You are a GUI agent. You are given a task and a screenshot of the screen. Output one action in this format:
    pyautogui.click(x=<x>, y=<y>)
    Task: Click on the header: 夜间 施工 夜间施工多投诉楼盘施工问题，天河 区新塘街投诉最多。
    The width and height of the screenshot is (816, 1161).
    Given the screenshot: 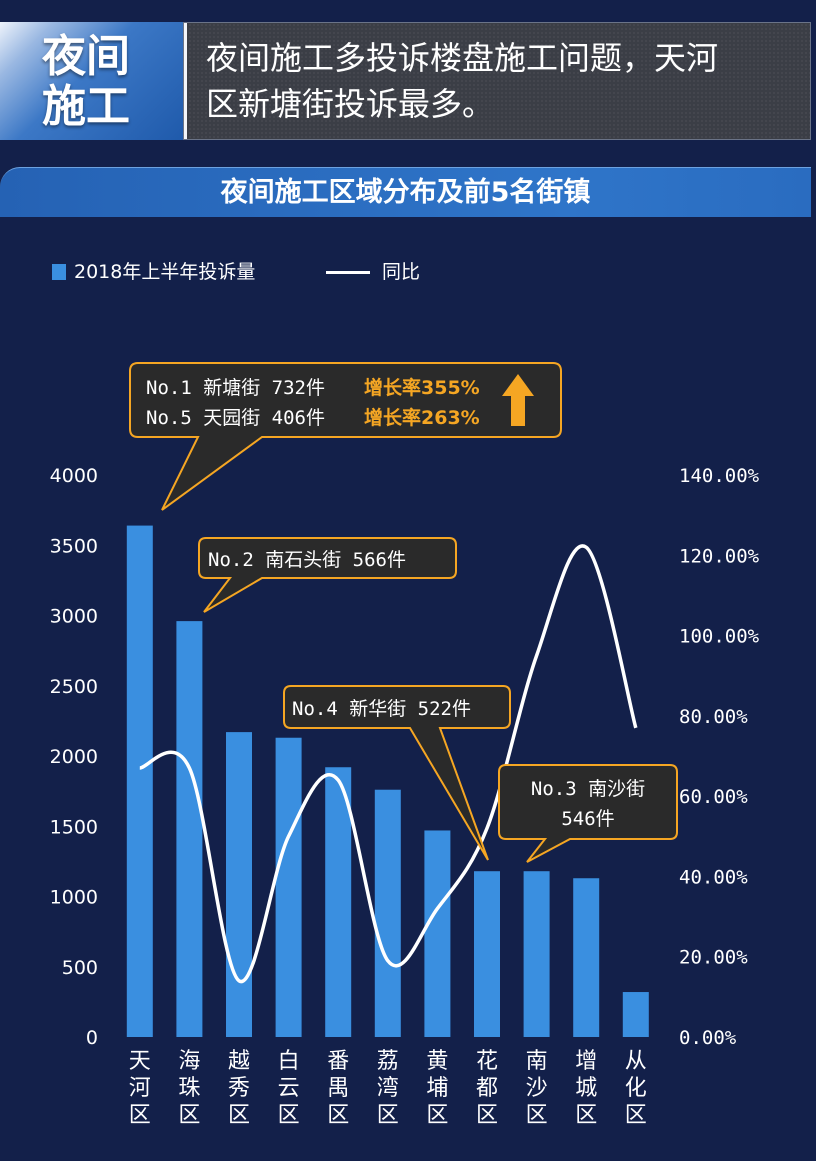 What is the action you would take?
    pyautogui.click(x=408, y=81)
    